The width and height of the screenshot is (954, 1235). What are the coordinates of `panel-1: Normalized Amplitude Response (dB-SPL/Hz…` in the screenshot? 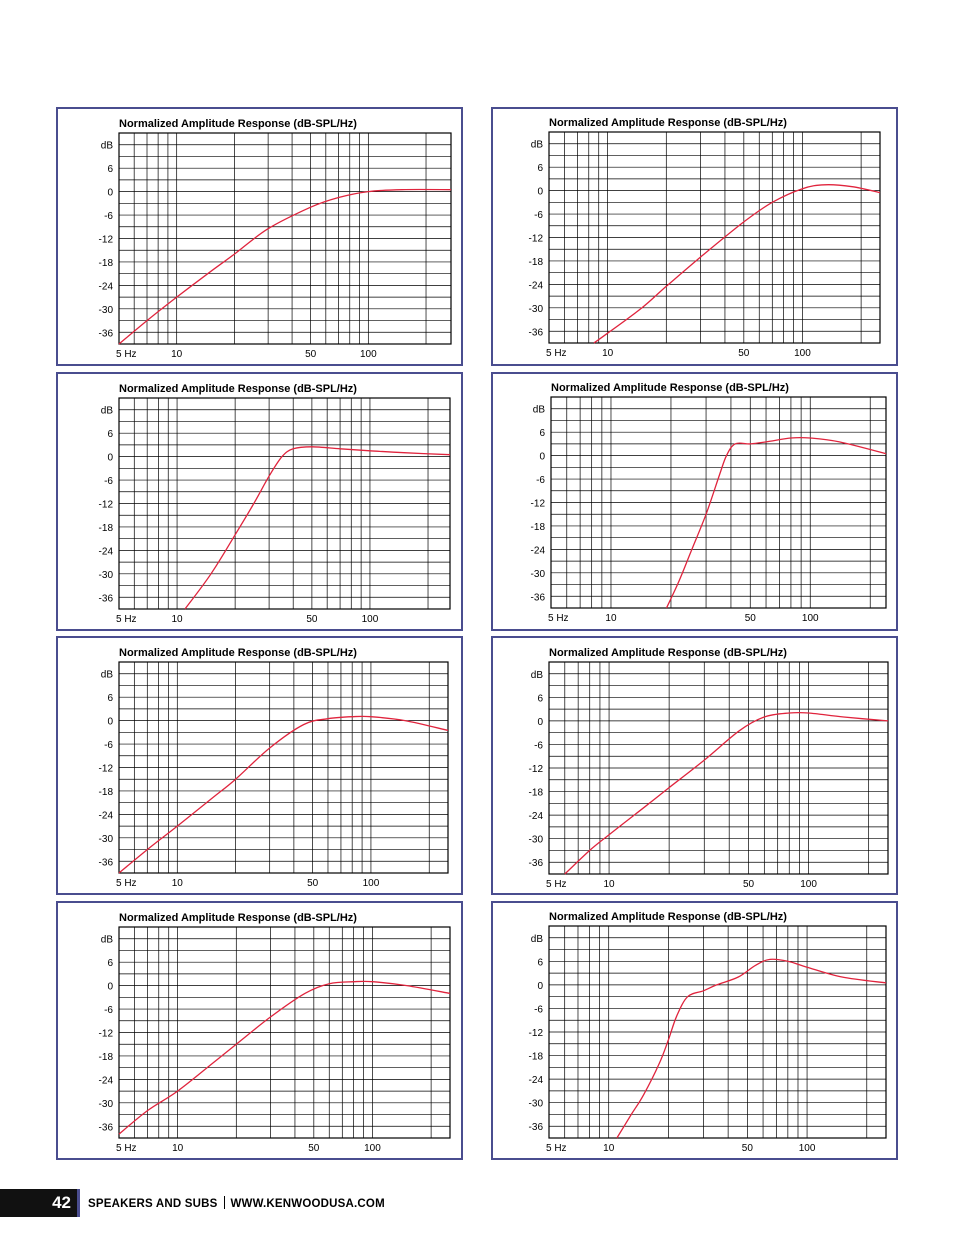 It's located at (259, 236).